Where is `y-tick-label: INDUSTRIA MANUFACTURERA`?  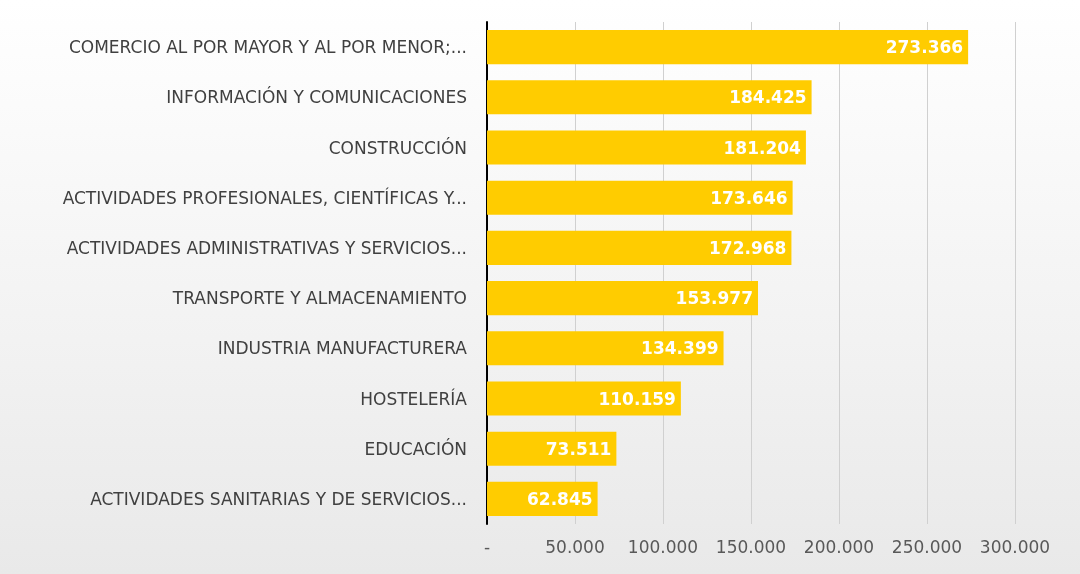 y-tick-label: INDUSTRIA MANUFACTURERA is located at coordinates (342, 348).